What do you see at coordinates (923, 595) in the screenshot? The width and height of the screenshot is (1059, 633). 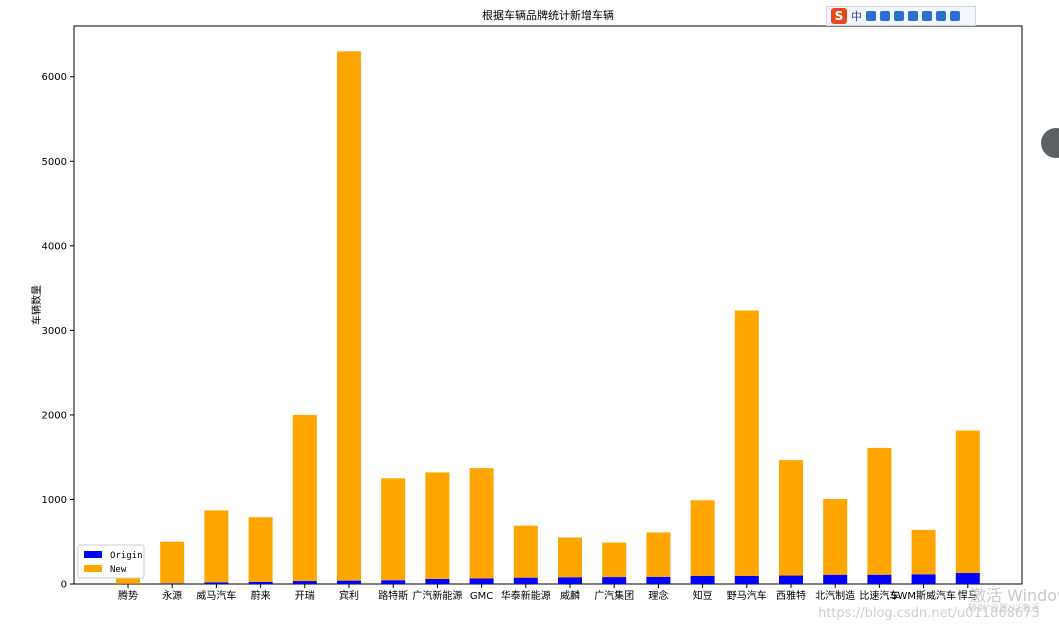 I see `x-tick-label: SWM斯威汽车` at bounding box center [923, 595].